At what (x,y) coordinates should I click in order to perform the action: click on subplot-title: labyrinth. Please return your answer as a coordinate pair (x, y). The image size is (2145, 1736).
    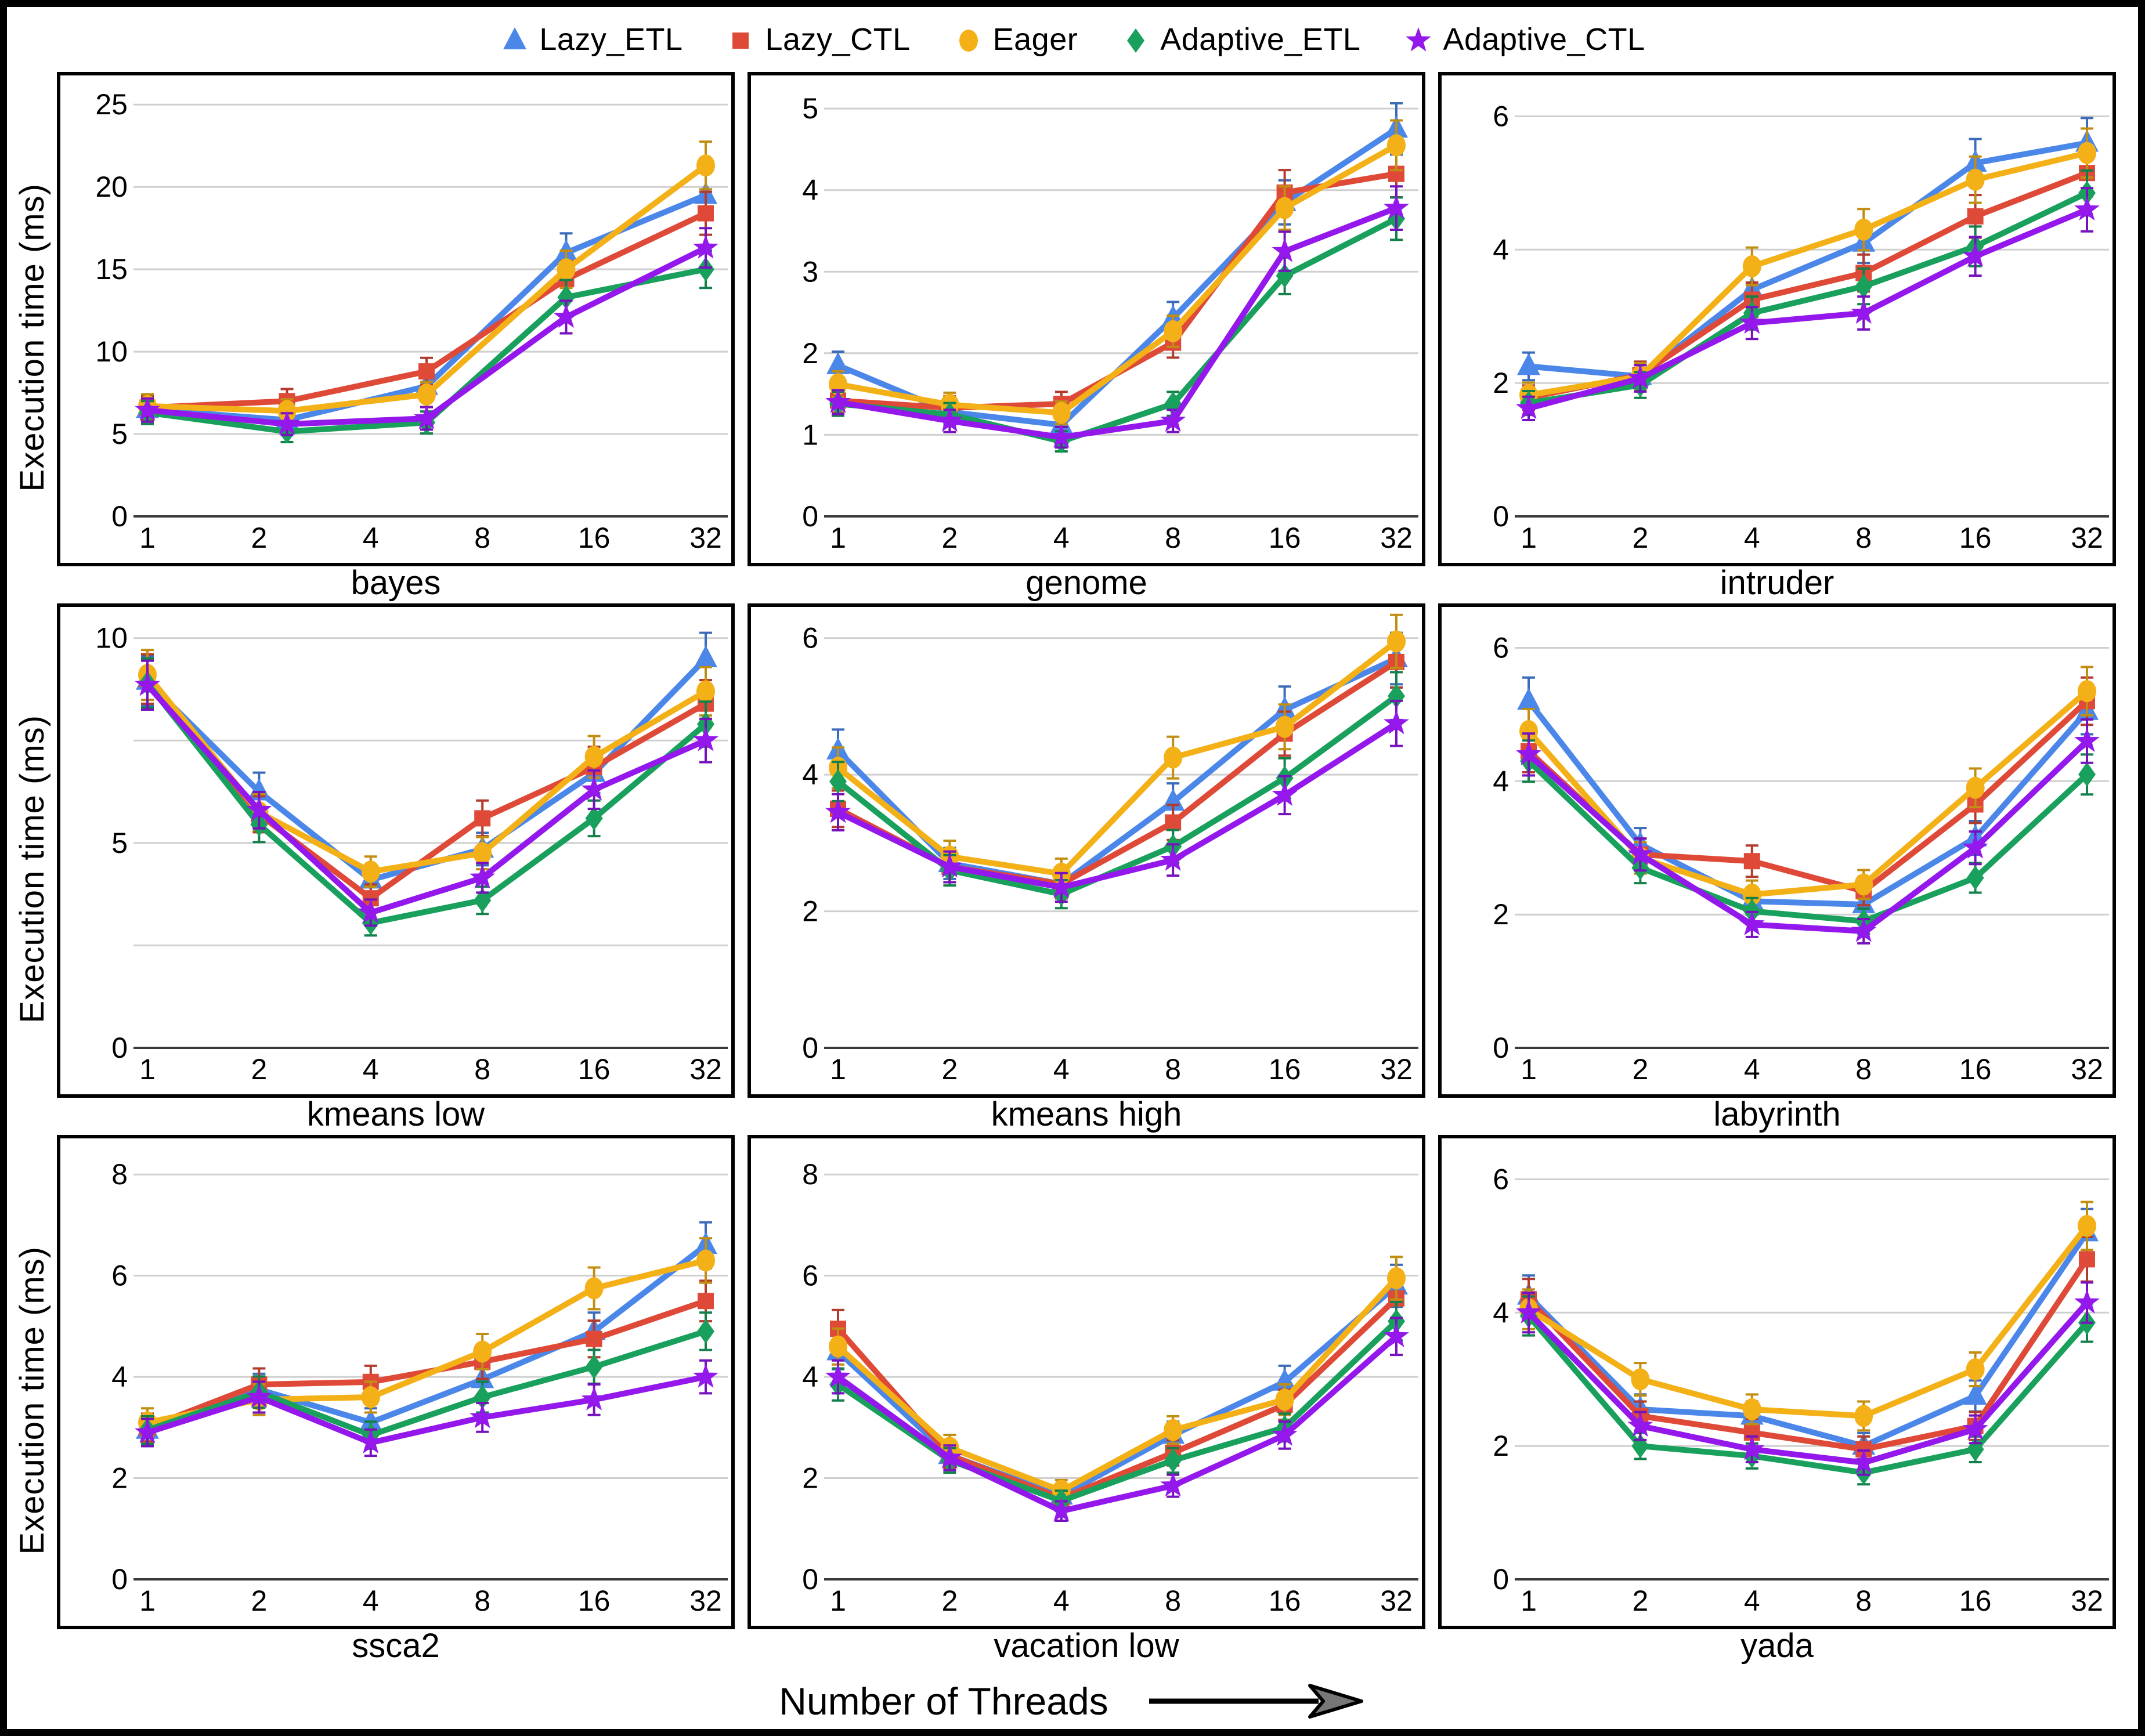
    Looking at the image, I should click on (1777, 1114).